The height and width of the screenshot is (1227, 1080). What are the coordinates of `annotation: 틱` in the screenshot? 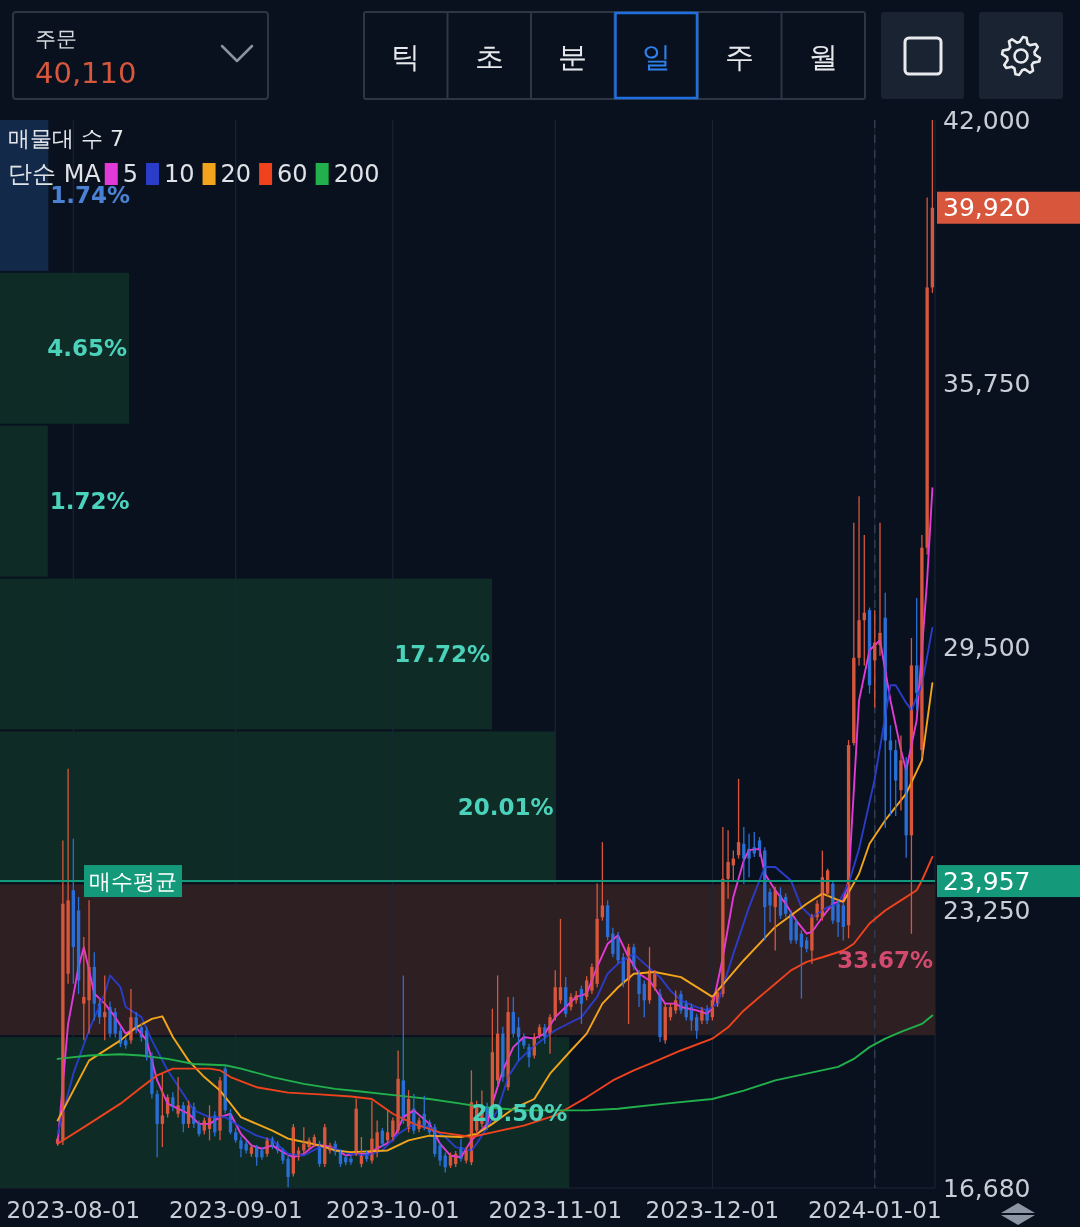 It's located at (406, 57).